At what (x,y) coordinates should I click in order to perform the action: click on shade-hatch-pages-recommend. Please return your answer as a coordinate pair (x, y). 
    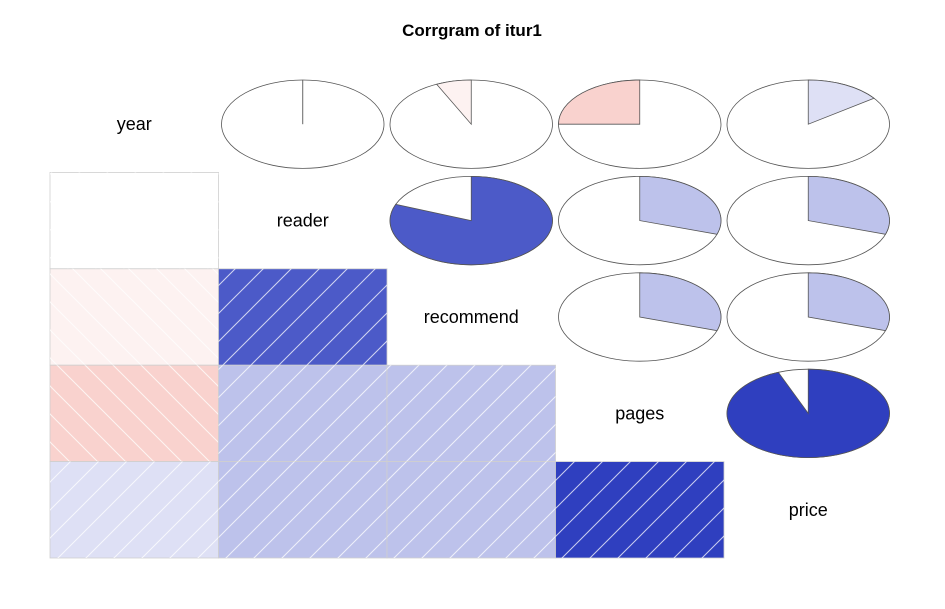
    Looking at the image, I should click on (471, 413).